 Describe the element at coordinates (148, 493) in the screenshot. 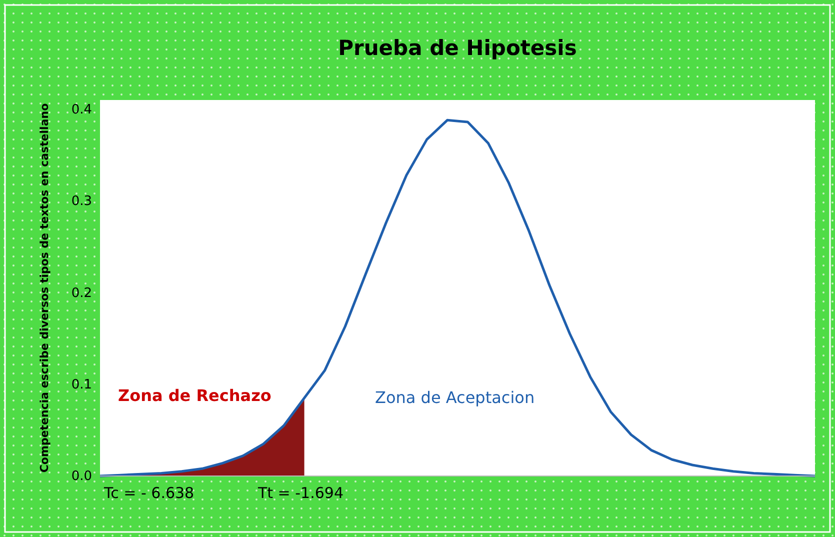

I see `text: Tc = - 6.638` at that location.